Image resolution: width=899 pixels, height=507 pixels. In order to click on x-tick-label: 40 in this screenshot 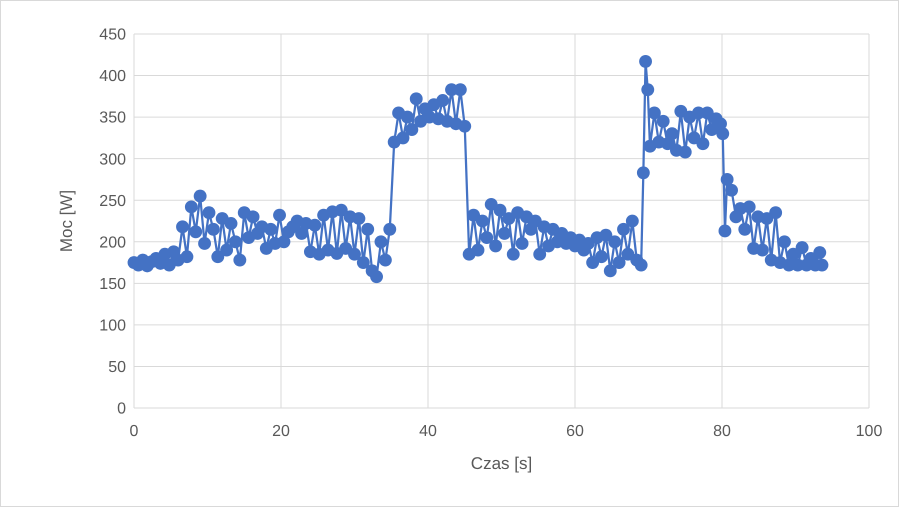, I will do `click(428, 431)`.